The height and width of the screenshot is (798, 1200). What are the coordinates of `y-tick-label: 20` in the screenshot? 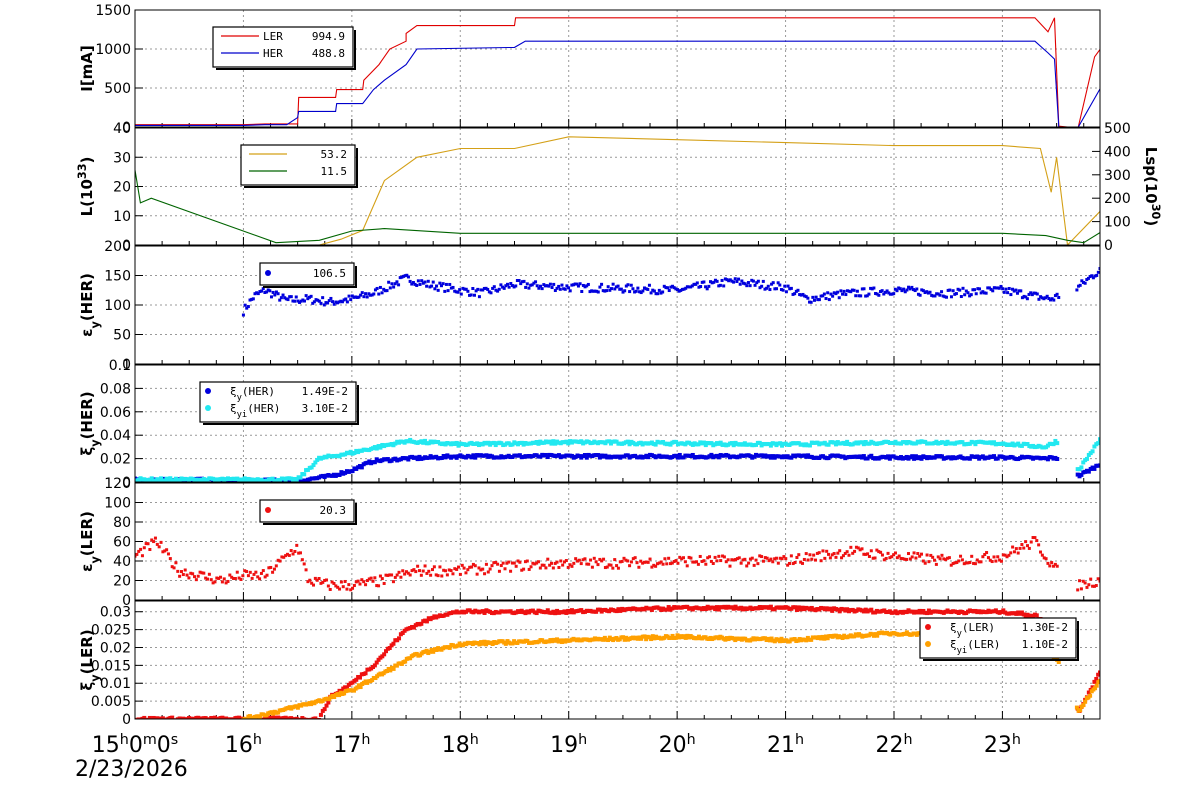 It's located at (122, 188).